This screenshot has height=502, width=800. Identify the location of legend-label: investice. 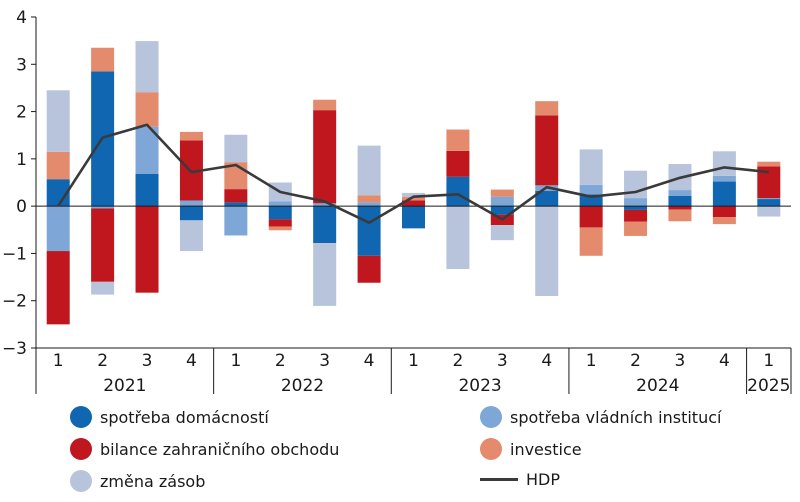
(546, 449).